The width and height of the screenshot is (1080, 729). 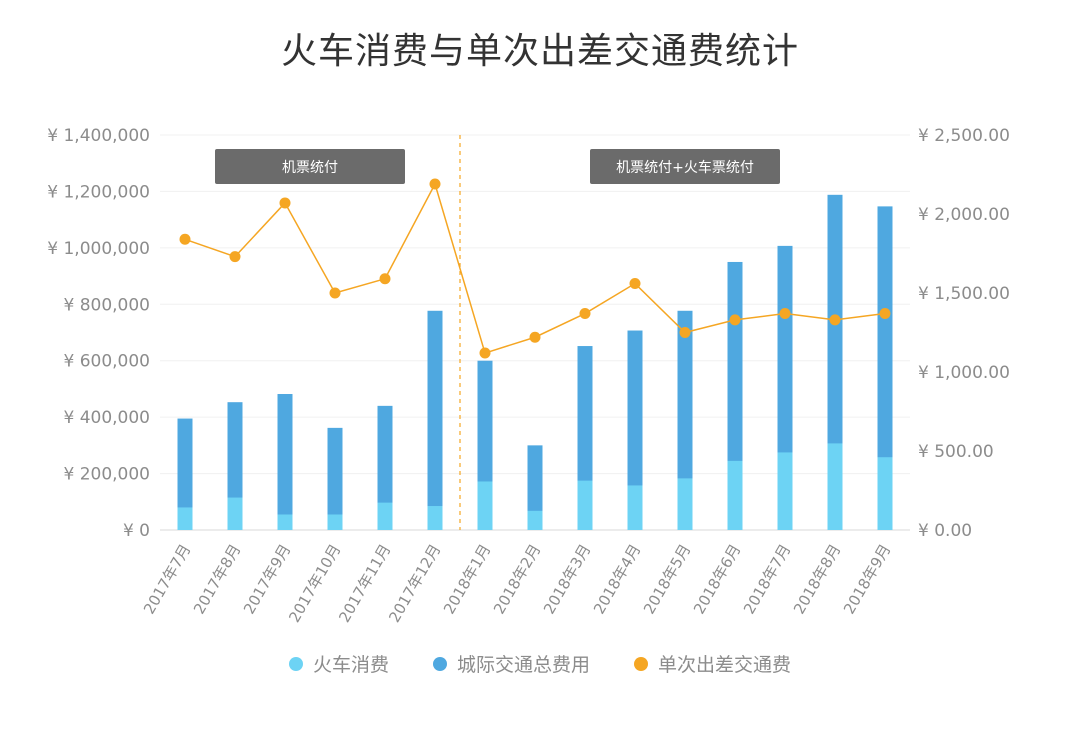 What do you see at coordinates (98, 249) in the screenshot?
I see `y-left-tick-label: ¥ 1,000,000` at bounding box center [98, 249].